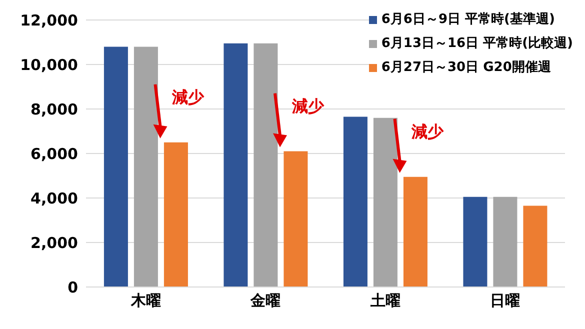 This screenshot has height=329, width=585. Describe the element at coordinates (145, 301) in the screenshot. I see `x-tick-label: 木曜` at that location.